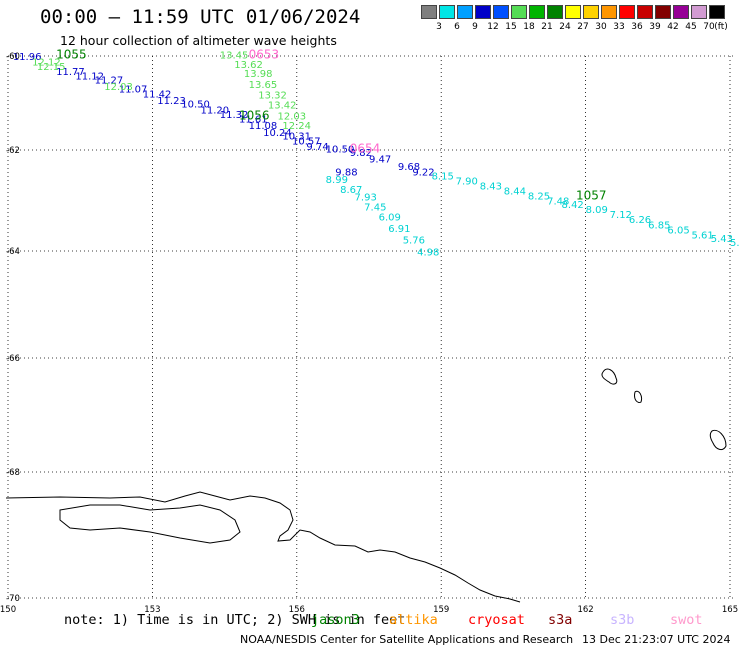 The height and width of the screenshot is (650, 740). I want to click on wave-height-value: 9.82, so click(361, 153).